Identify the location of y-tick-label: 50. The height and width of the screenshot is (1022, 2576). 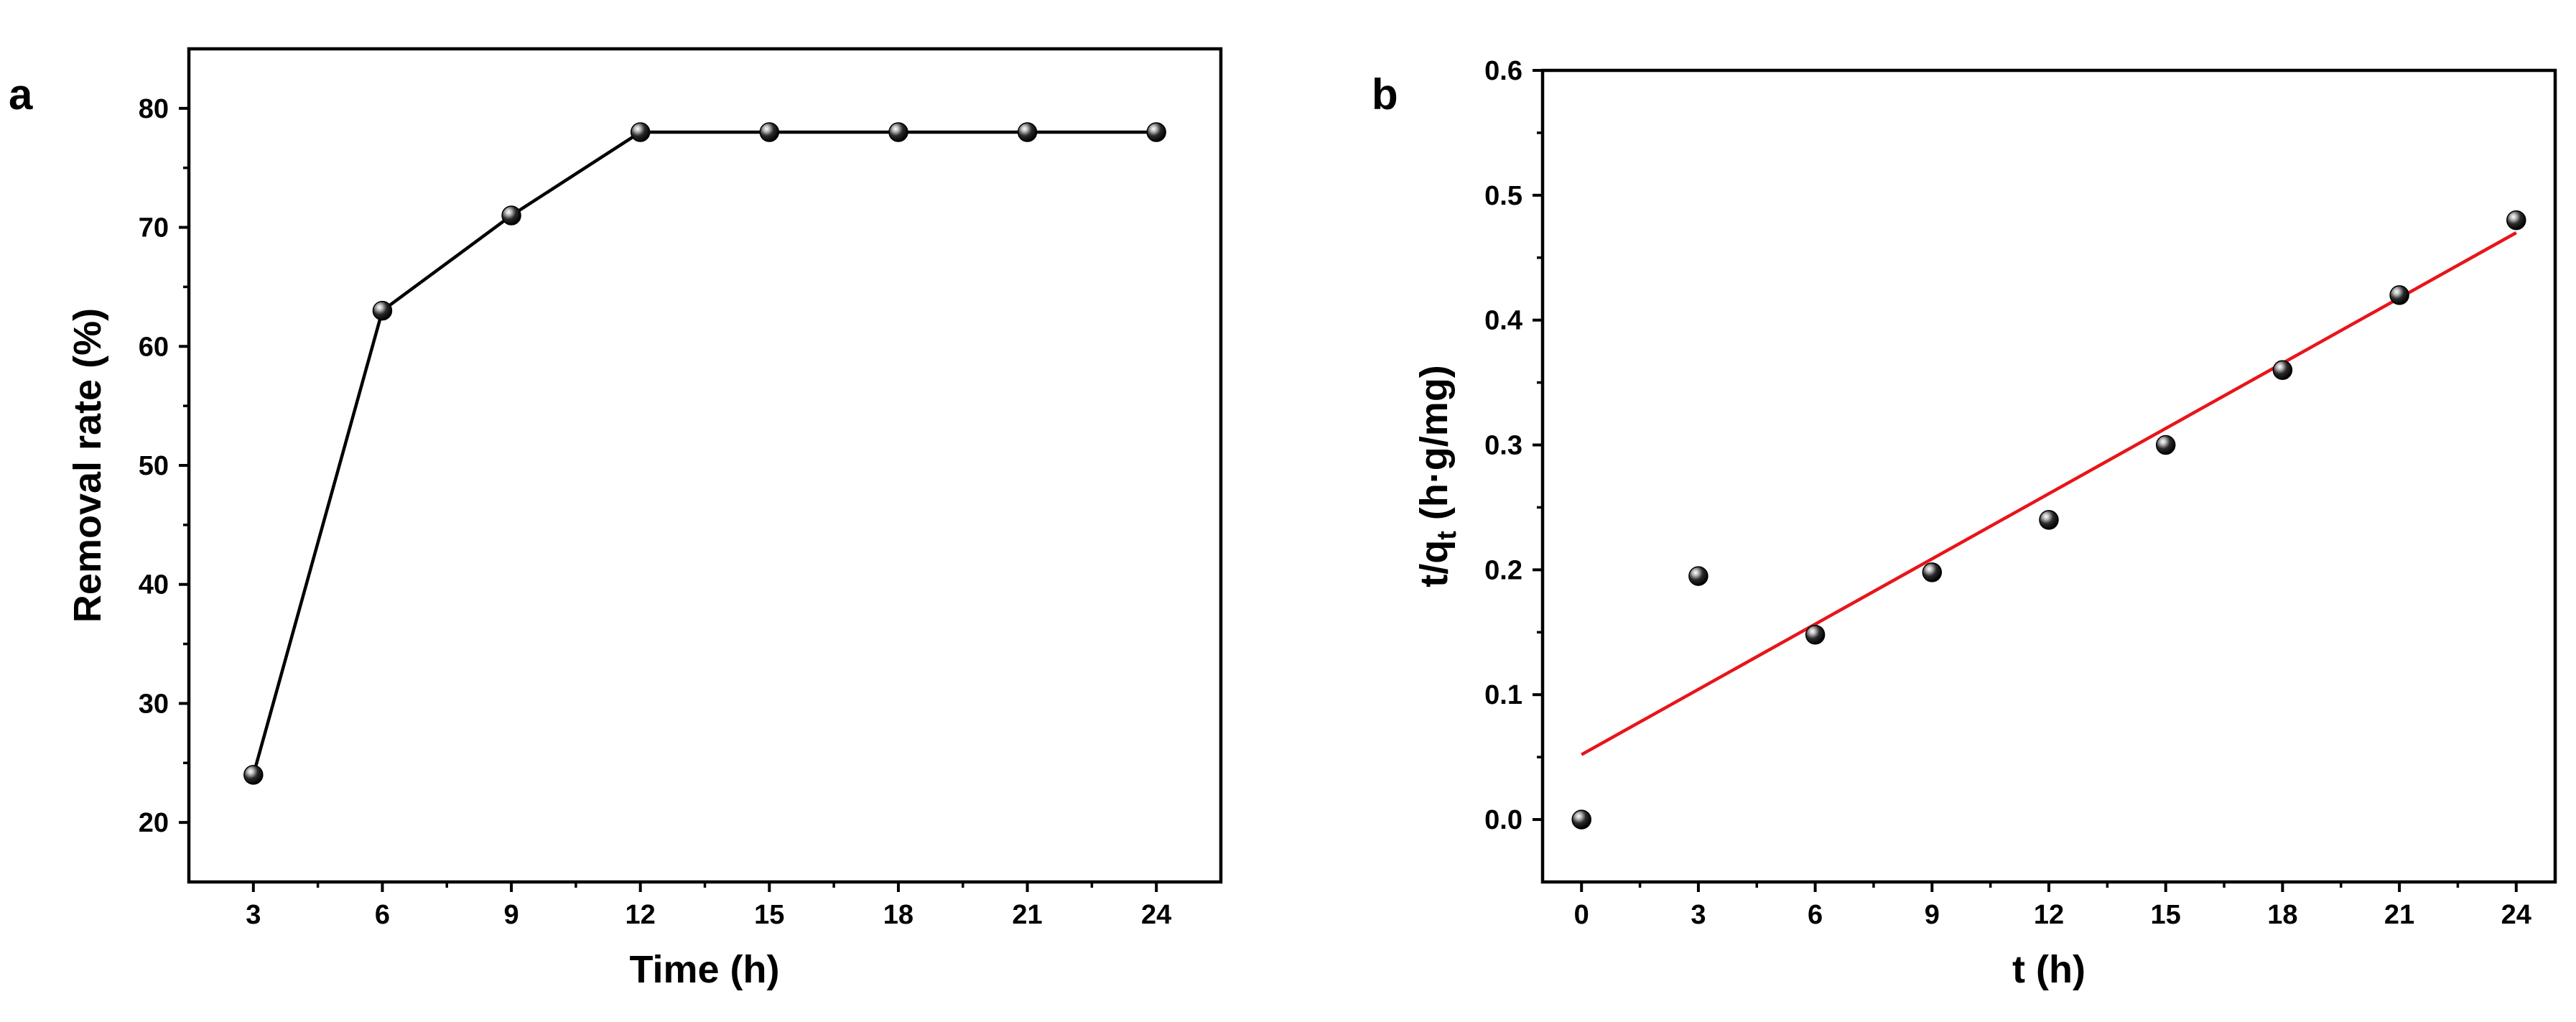
(154, 466).